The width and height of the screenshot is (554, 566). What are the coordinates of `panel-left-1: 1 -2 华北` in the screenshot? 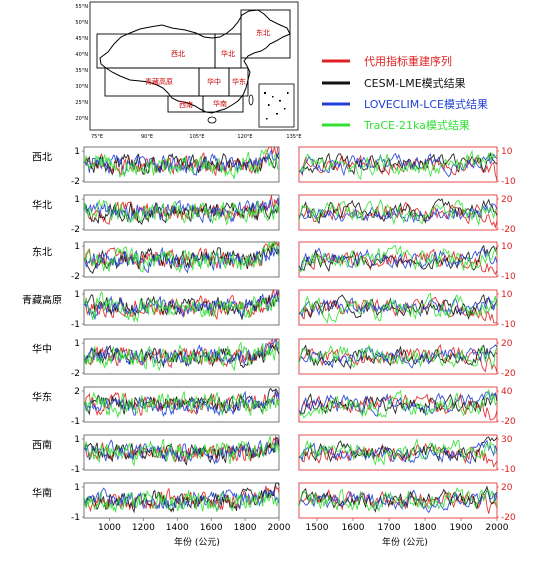 It's located at (156, 214).